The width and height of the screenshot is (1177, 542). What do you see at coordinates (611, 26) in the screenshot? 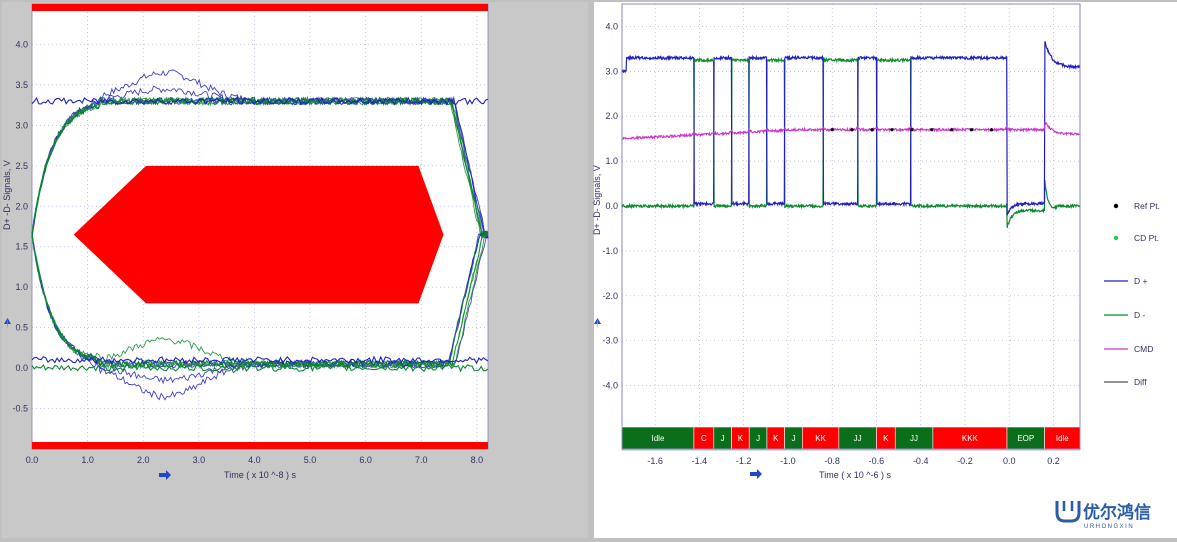
I see `wave-y-tick-label: 4.0` at bounding box center [611, 26].